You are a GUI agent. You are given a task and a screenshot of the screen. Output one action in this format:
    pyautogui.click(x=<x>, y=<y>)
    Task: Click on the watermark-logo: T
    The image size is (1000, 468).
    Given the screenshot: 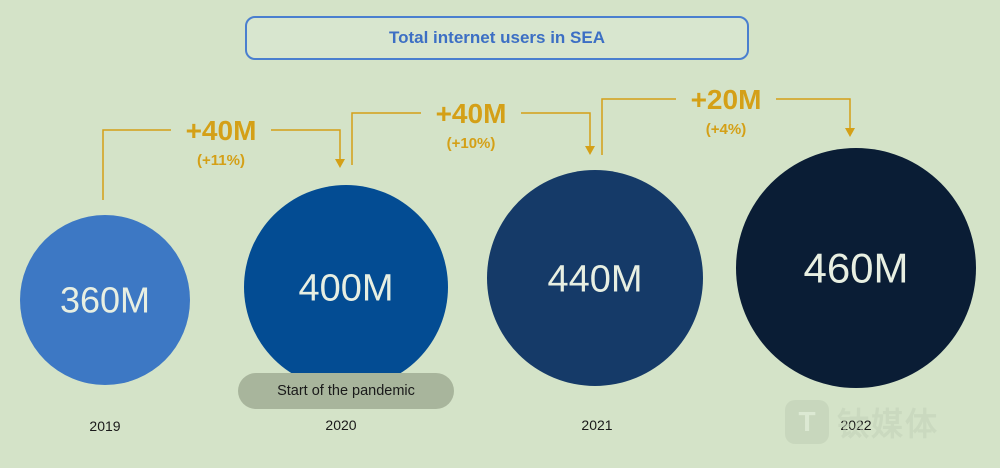 What is the action you would take?
    pyautogui.click(x=807, y=422)
    